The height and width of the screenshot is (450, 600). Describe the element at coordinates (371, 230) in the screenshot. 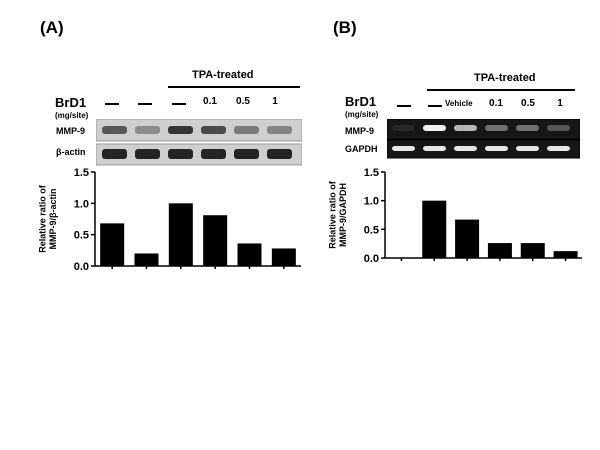

I see `chart-b-ytick-label-1: 0.5` at that location.